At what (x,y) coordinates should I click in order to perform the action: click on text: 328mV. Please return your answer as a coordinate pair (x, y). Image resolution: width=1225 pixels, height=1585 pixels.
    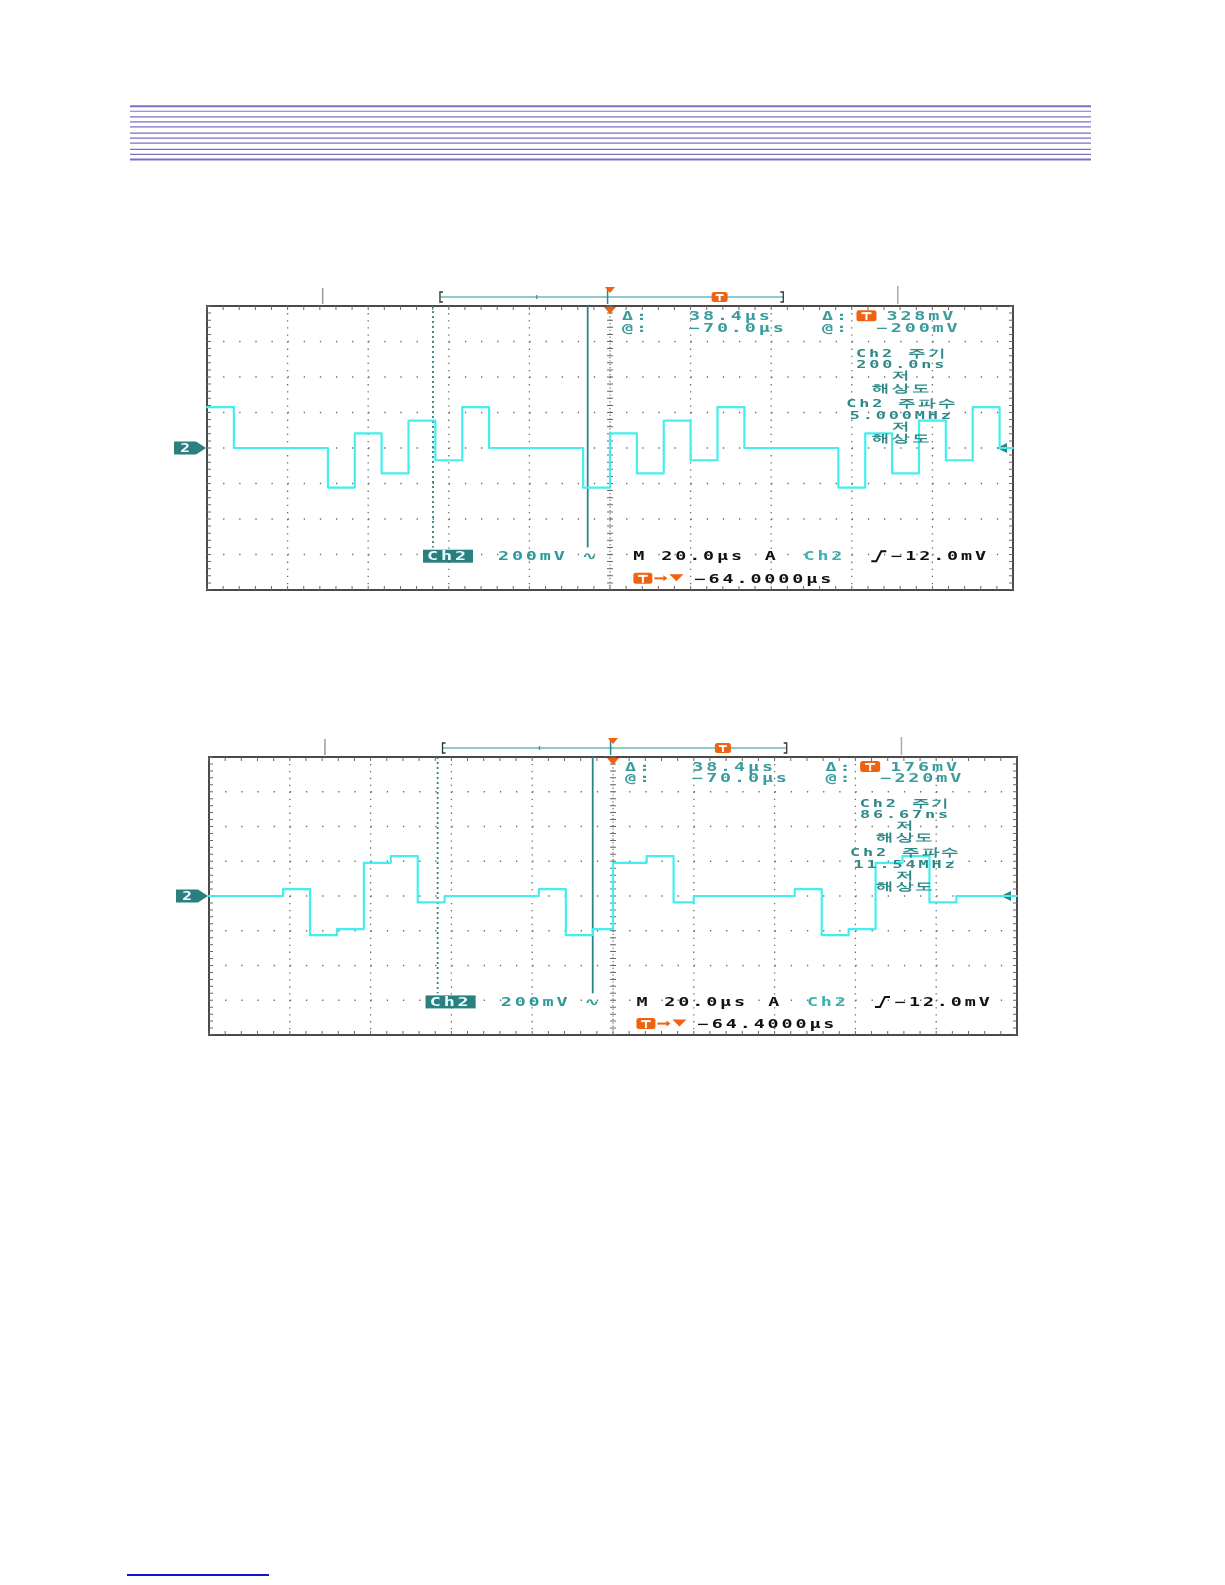
    Looking at the image, I should click on (921, 316).